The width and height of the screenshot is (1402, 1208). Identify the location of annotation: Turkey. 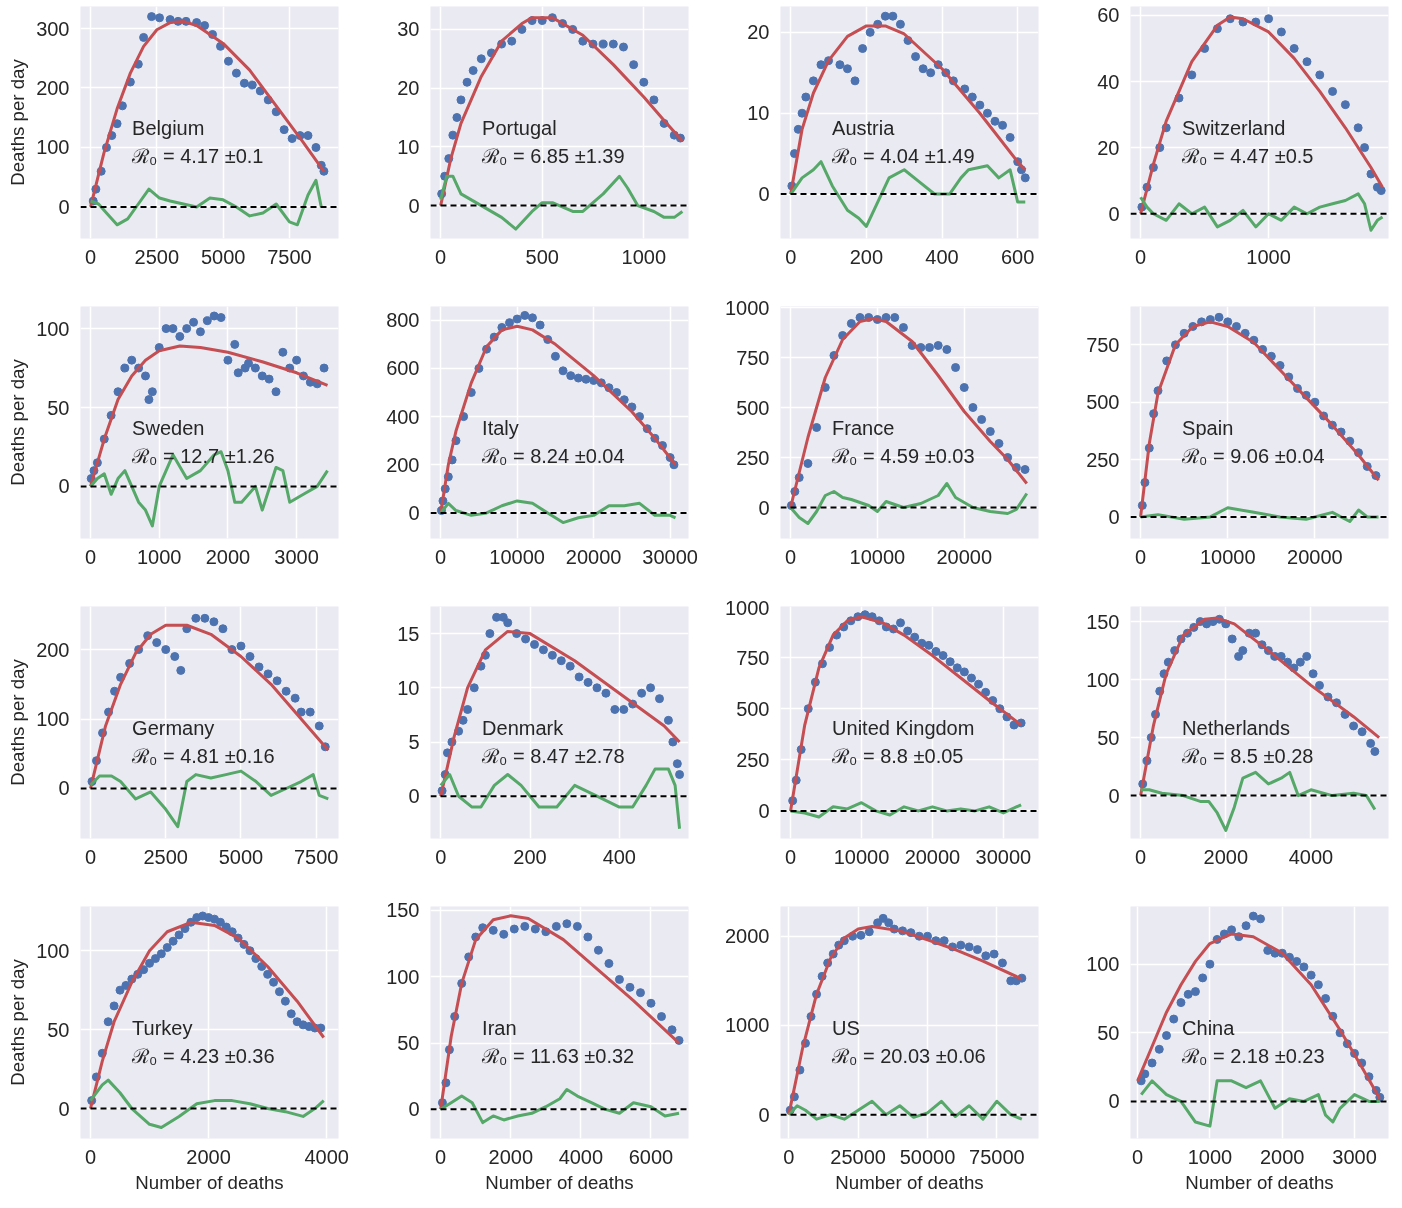
(162, 1027).